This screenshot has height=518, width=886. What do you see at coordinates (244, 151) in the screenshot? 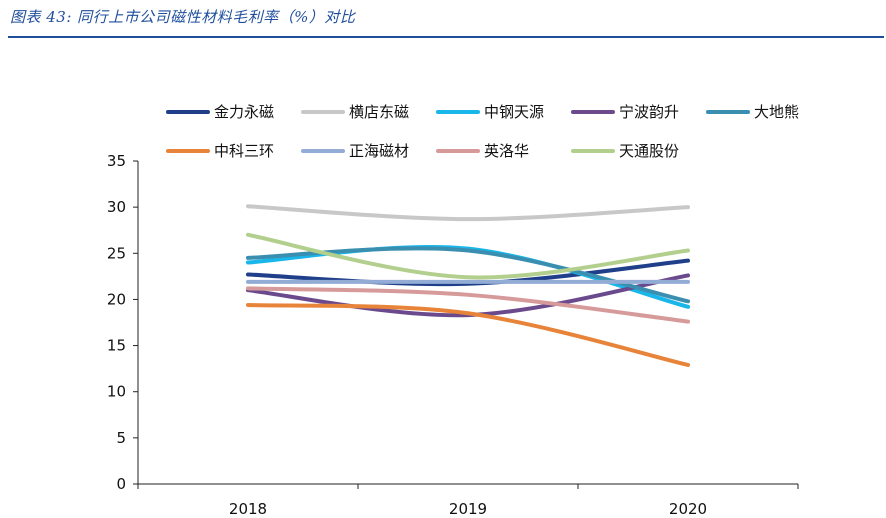
I see `legend-label: 中科三环` at bounding box center [244, 151].